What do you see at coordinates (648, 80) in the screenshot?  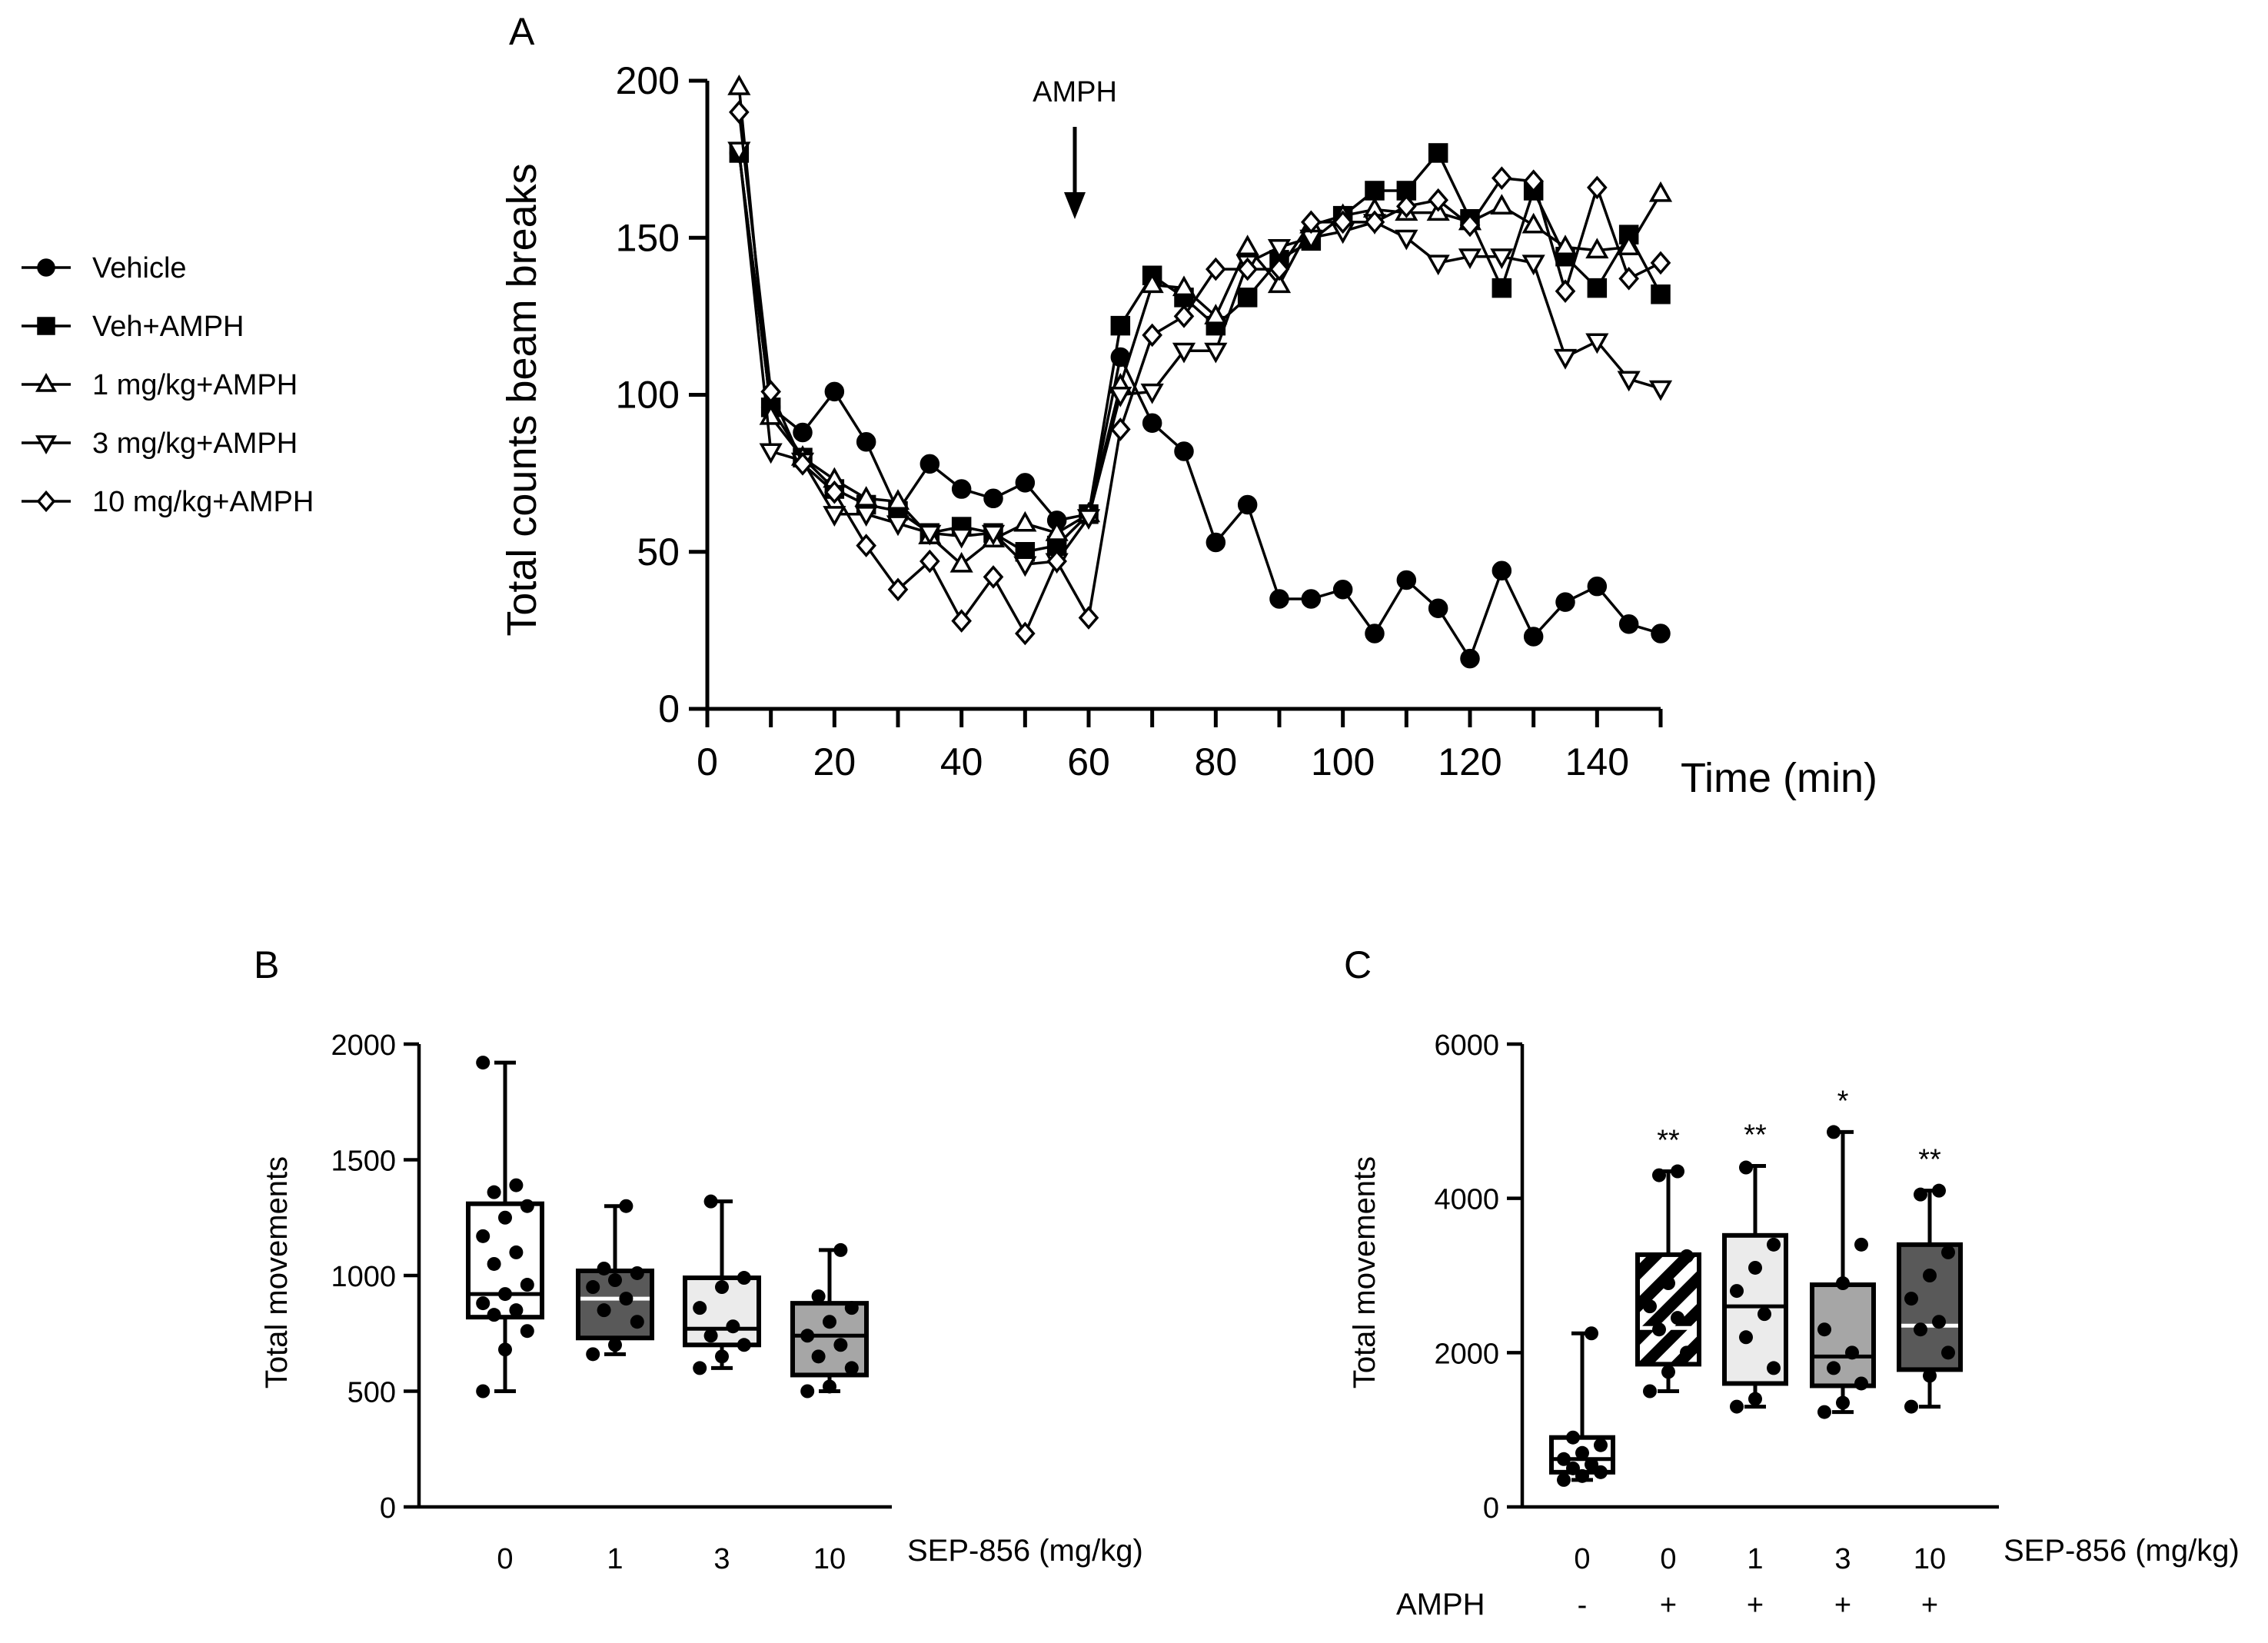 I see `panel-a-y-tick-label: 200` at bounding box center [648, 80].